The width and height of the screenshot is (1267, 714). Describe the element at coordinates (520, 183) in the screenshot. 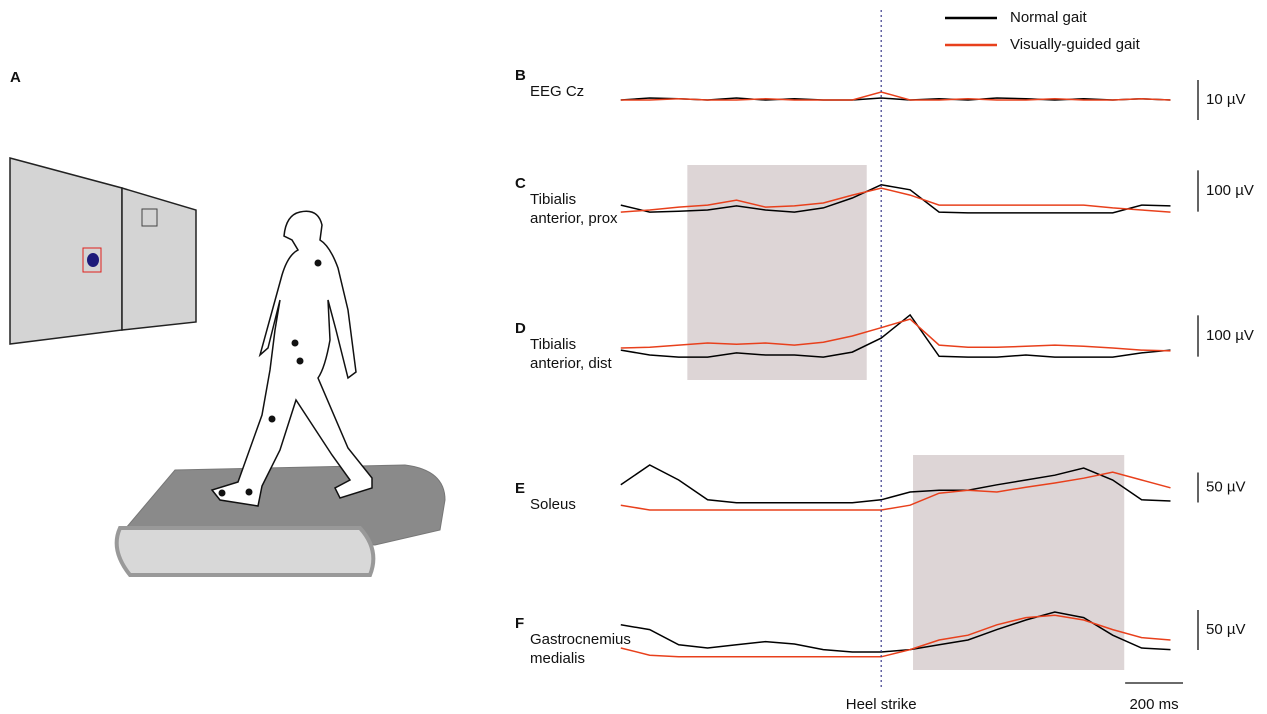

I see `panel-label: C` at that location.